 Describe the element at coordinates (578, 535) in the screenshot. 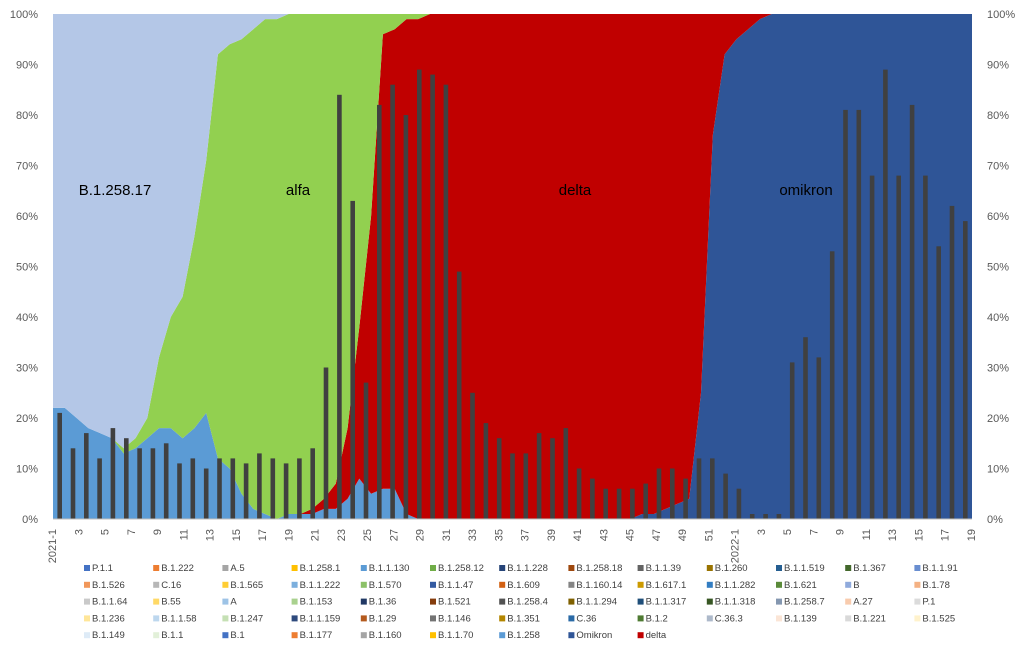

I see `x-tick-label: 41` at that location.